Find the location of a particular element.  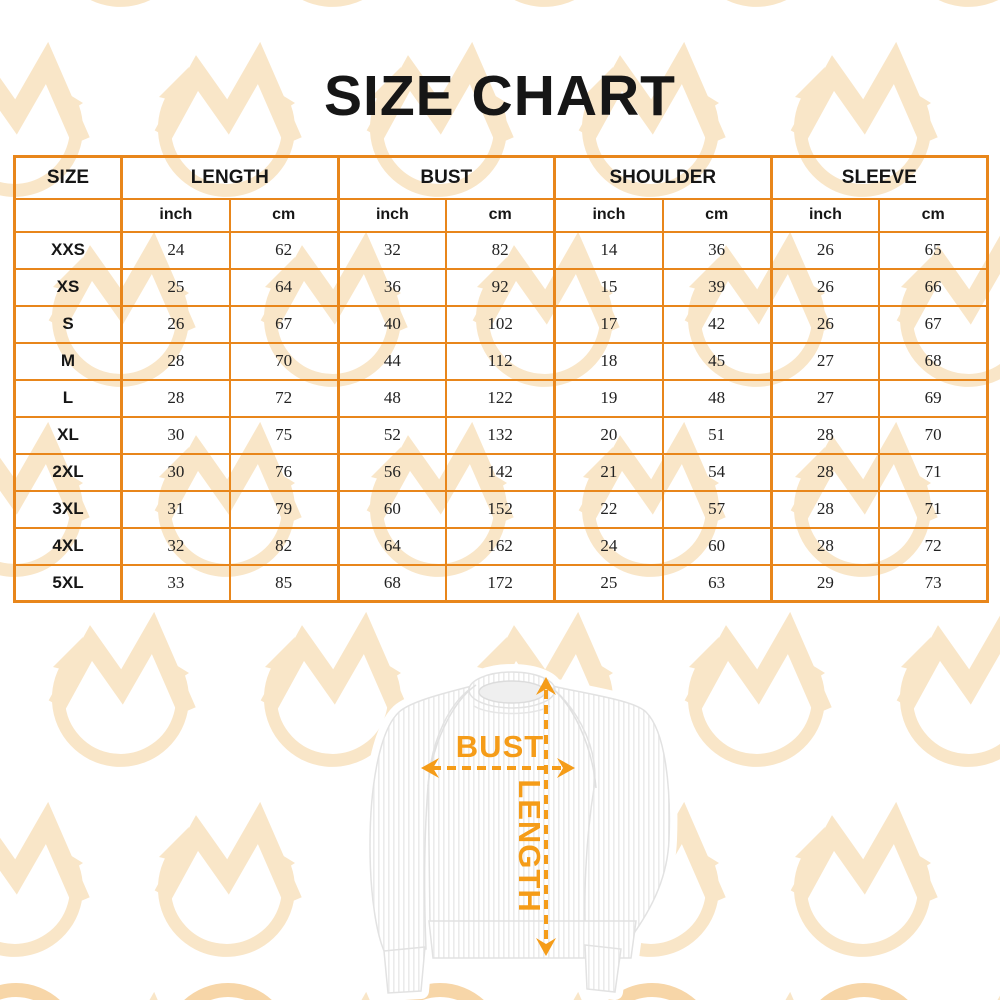

size-value: 69 is located at coordinates (933, 398).